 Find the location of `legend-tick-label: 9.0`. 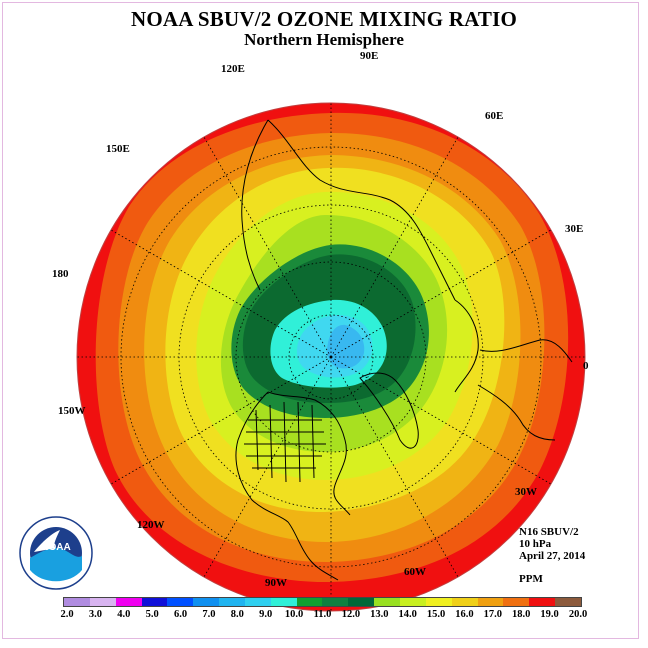

legend-tick-label: 9.0 is located at coordinates (266, 614).